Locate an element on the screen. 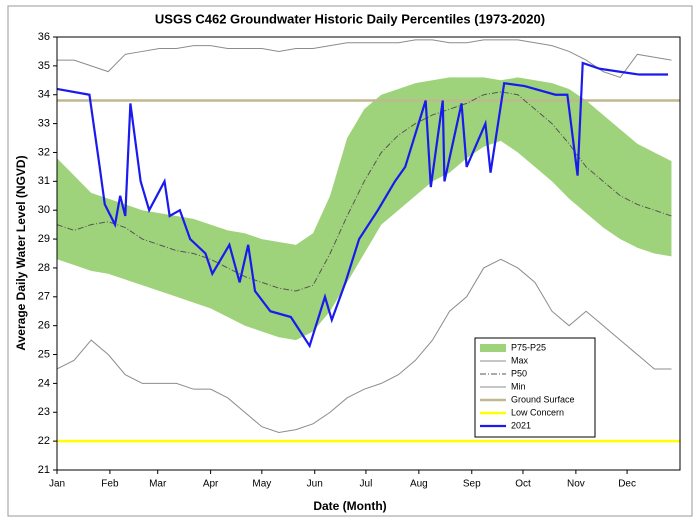 Image resolution: width=699 pixels, height=525 pixels. legend-label: 2021 is located at coordinates (521, 425).